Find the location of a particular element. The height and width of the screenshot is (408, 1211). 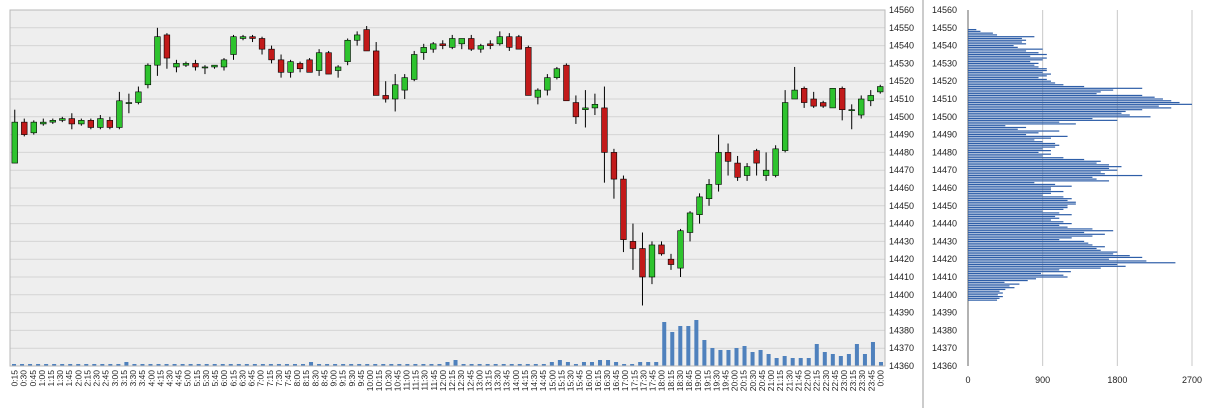

x-tick-label: 14:45 is located at coordinates (543, 381).